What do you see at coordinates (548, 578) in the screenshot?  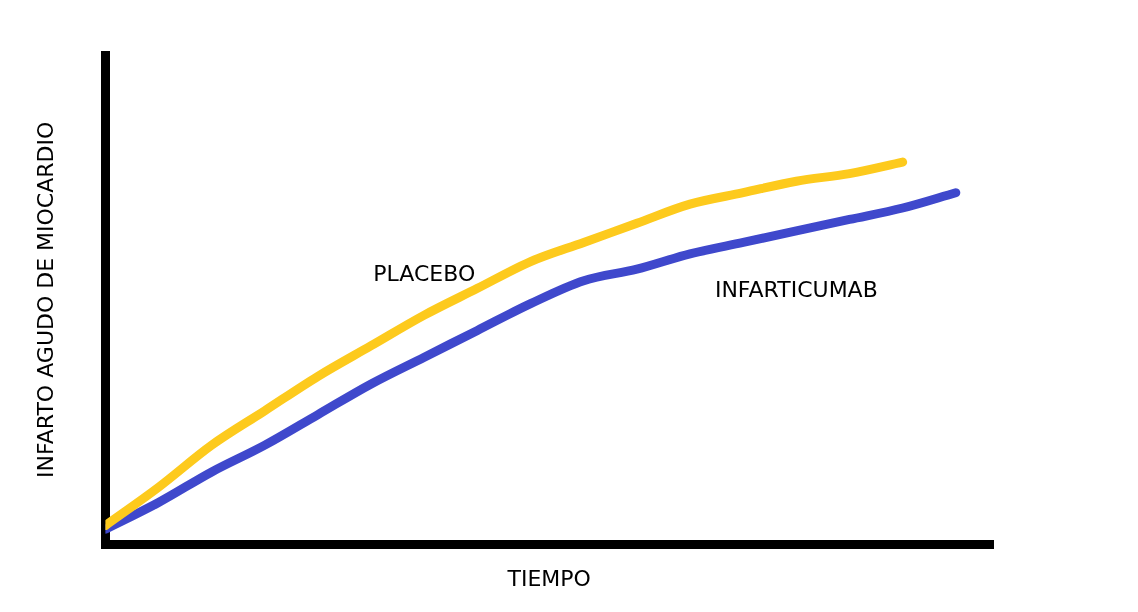 I see `x-axis-title: TIEMPO` at bounding box center [548, 578].